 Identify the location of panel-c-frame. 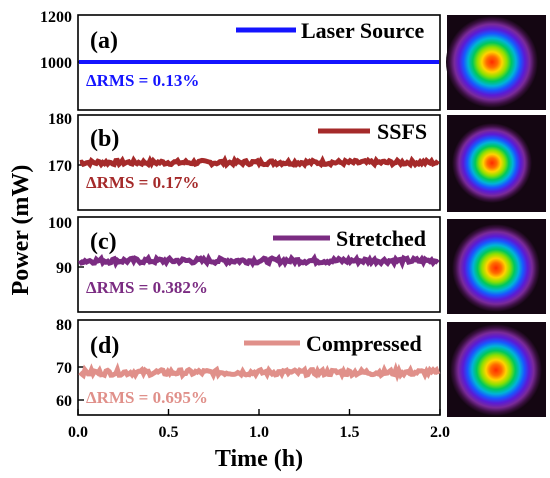
(259, 264).